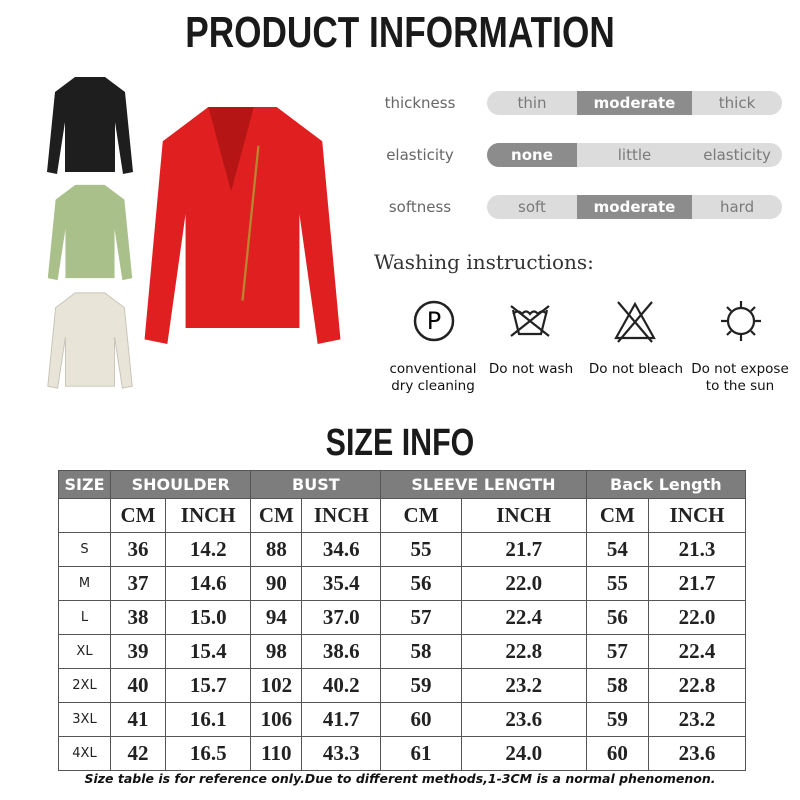 This screenshot has height=800, width=800. I want to click on value-cell: 41, so click(138, 719).